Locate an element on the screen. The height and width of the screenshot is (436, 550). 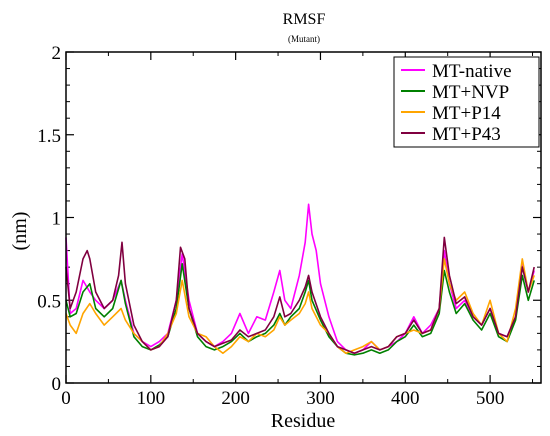
y-tick-label: 0.5 is located at coordinates (49, 301).